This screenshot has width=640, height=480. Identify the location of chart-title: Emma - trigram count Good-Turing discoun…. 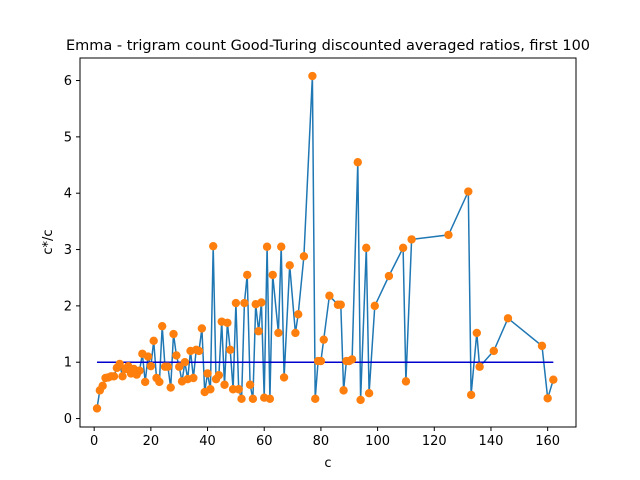
(328, 46).